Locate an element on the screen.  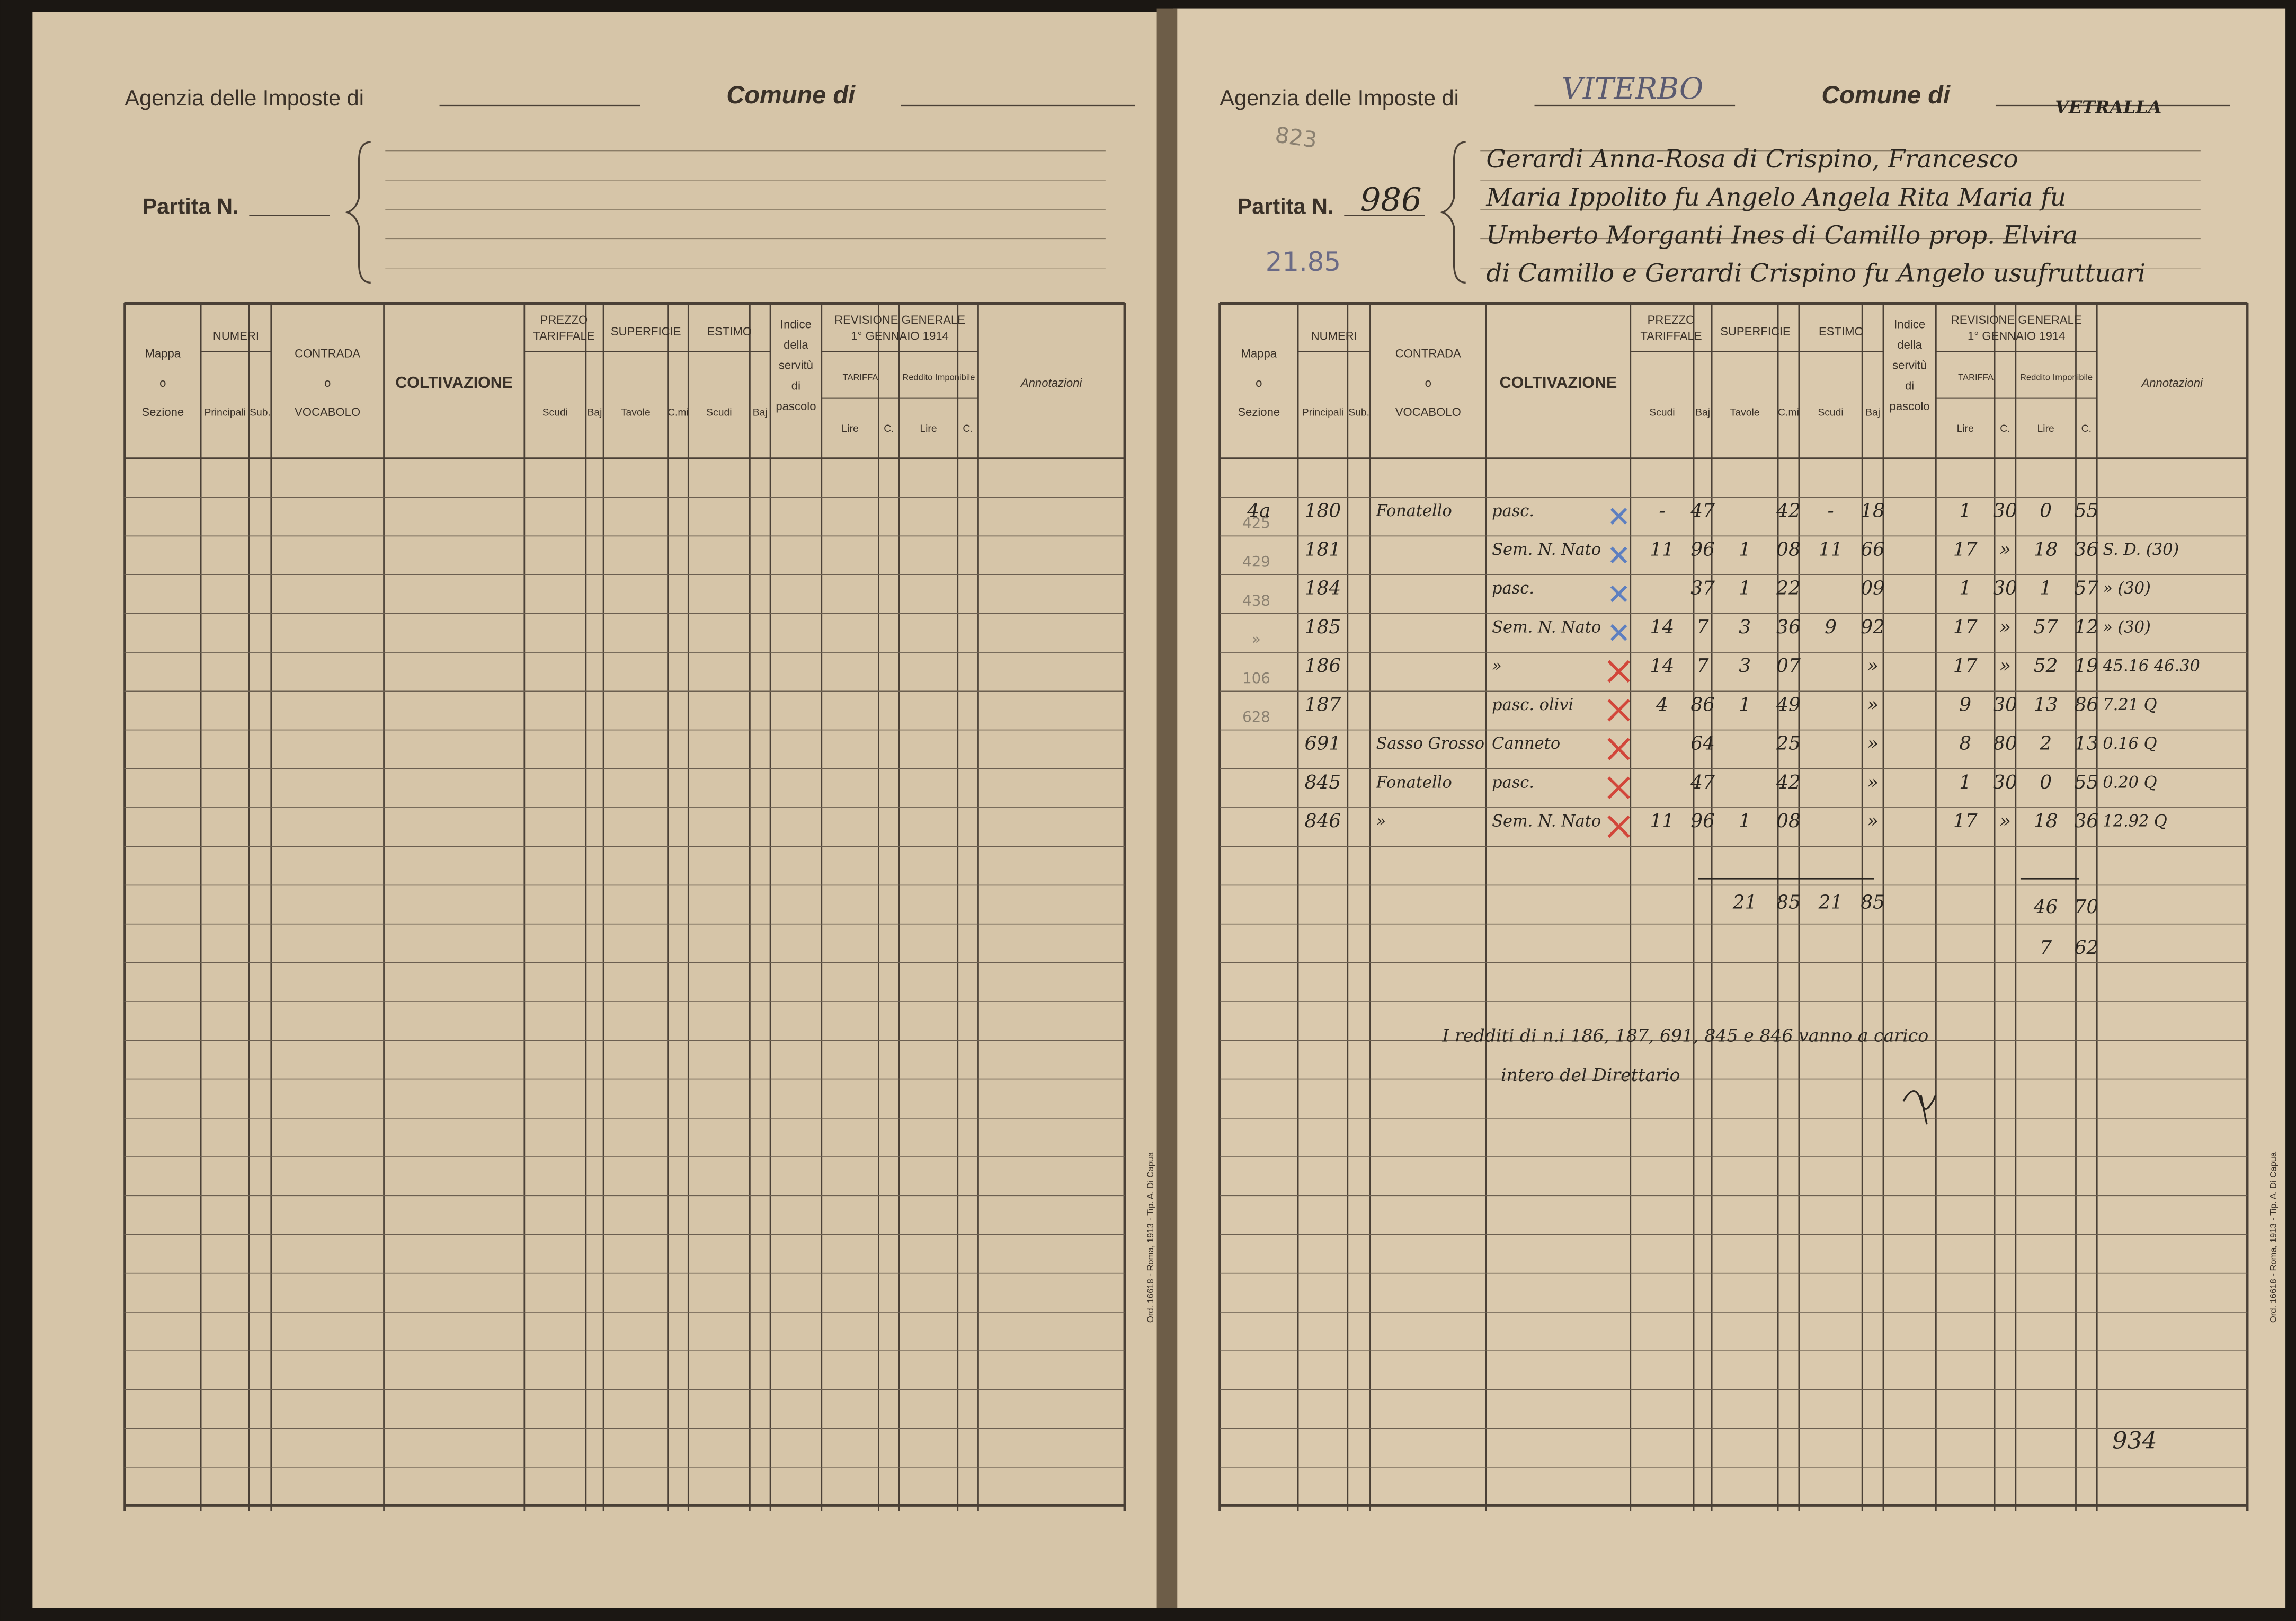
agency-label: Agenzia delle Imposte di is located at coordinates (243, 97).